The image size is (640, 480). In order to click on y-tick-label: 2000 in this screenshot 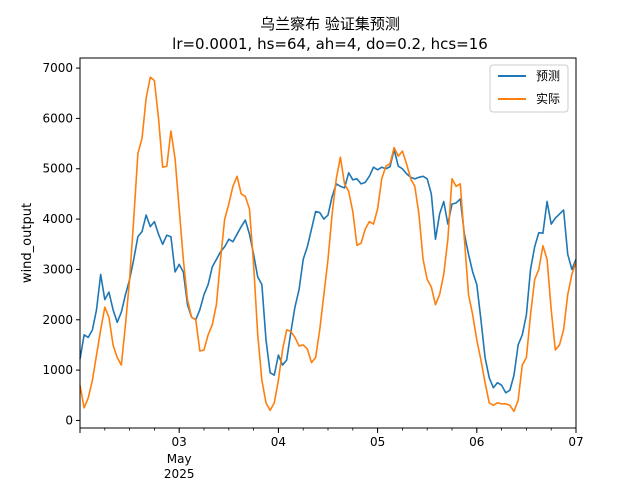, I will do `click(57, 320)`.